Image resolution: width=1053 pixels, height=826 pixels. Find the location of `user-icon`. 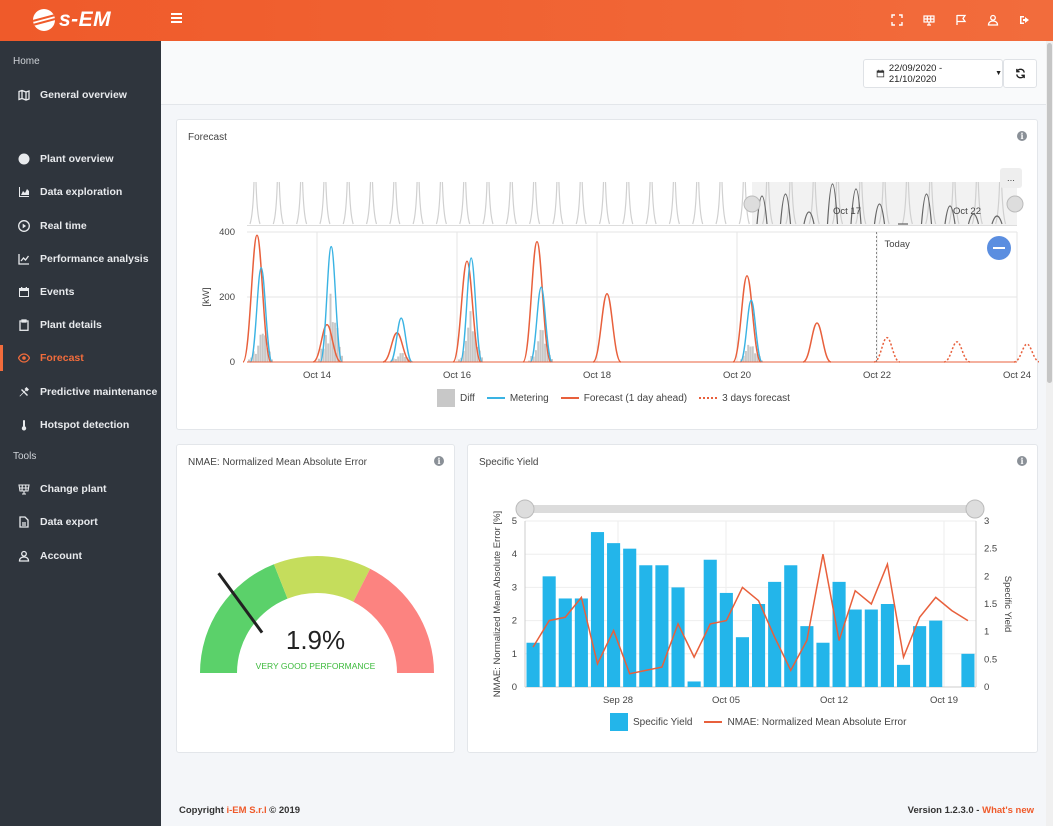

user-icon is located at coordinates (993, 20).